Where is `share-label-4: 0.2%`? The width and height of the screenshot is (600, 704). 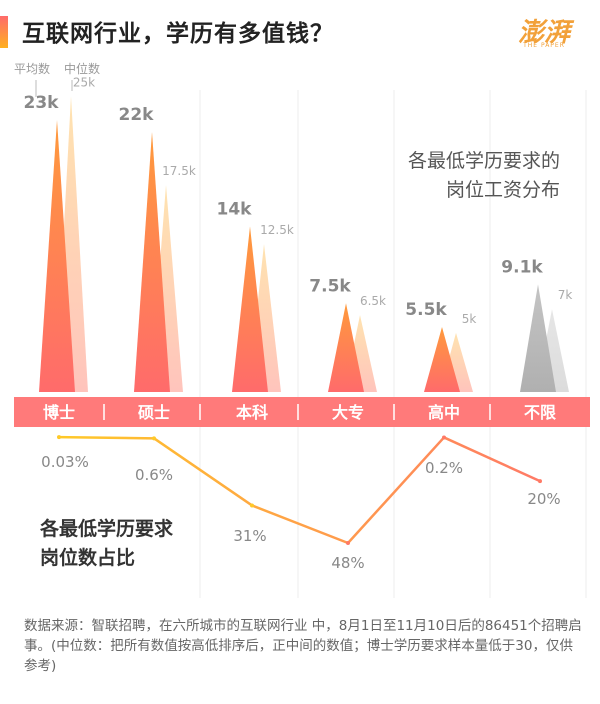 share-label-4: 0.2% is located at coordinates (444, 468).